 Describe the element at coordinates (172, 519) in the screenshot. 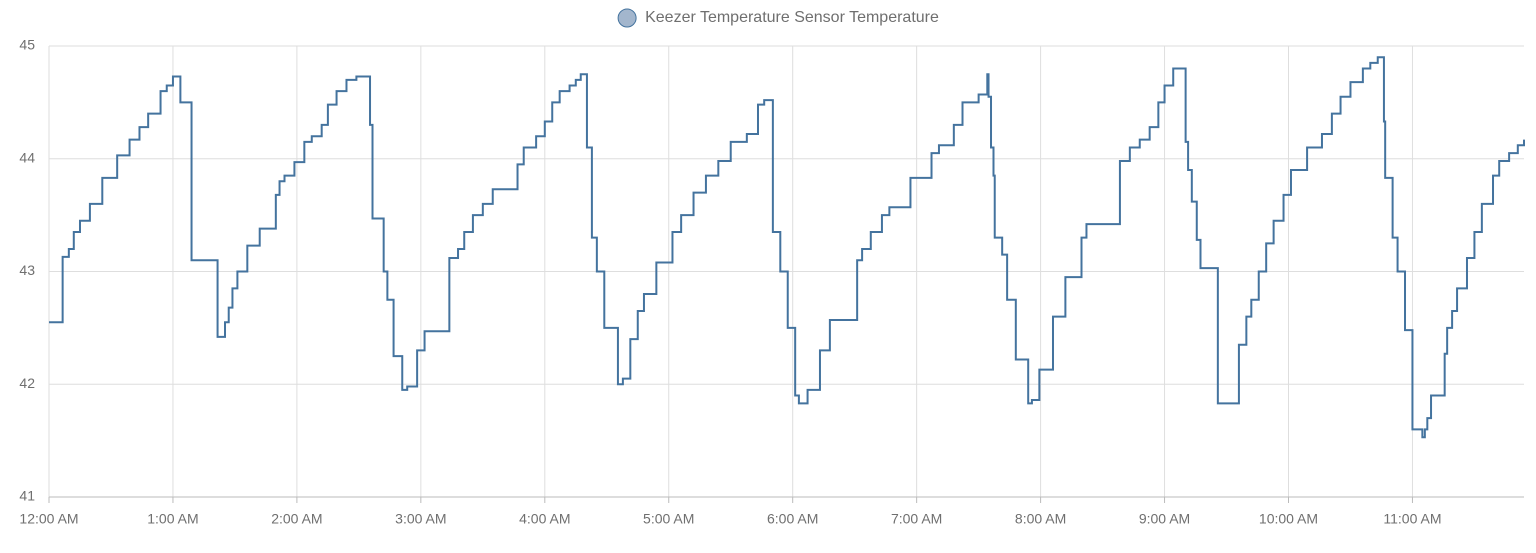

I see `x-tick-label: 1:00 AM` at that location.